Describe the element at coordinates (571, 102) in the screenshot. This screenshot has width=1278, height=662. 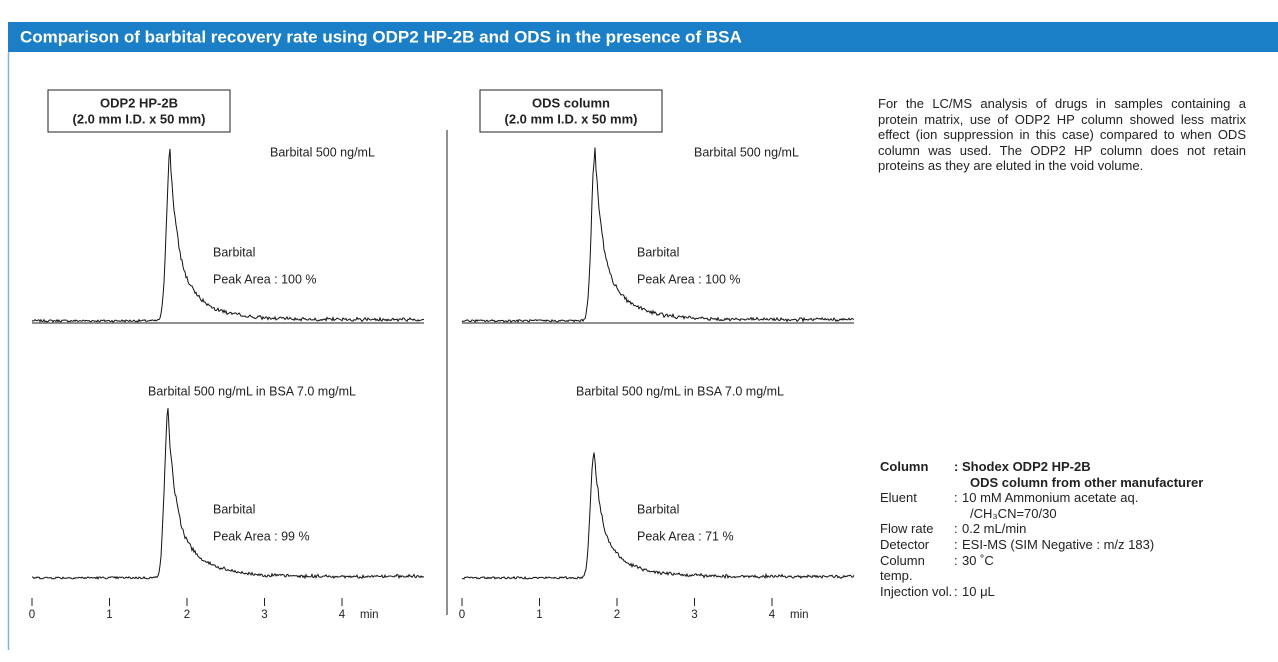
I see `column-label: ODS column` at that location.